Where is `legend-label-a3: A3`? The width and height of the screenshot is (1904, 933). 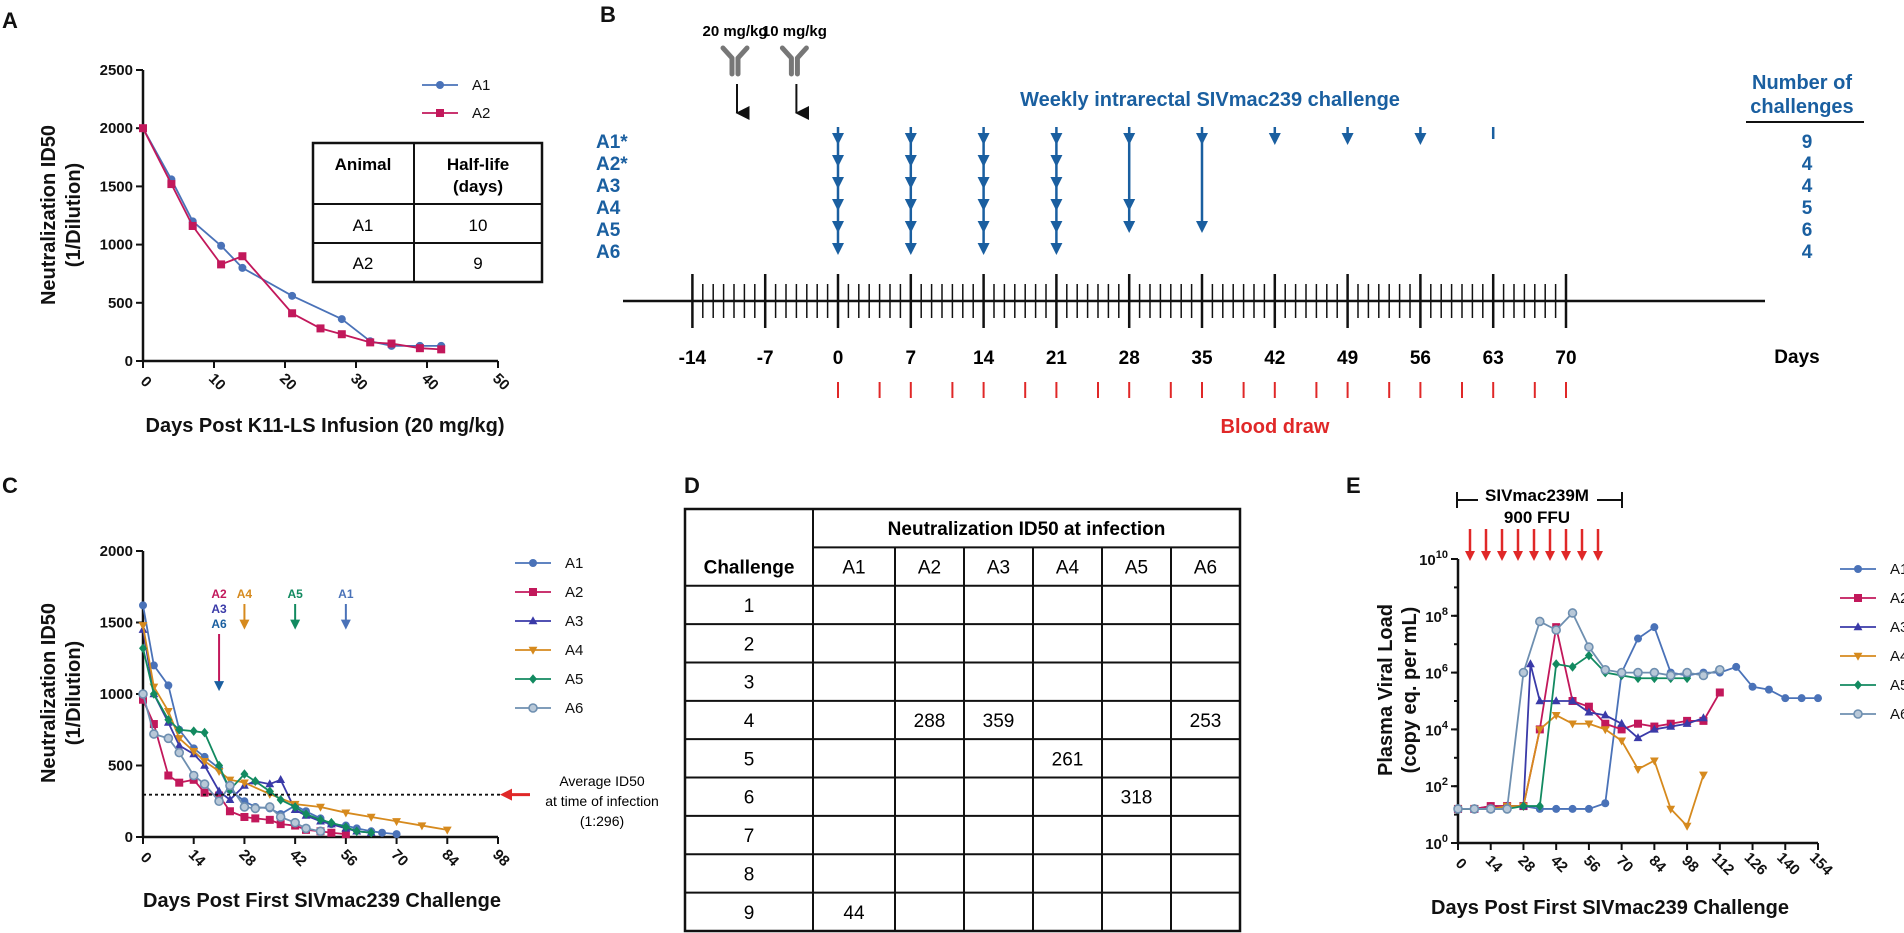
legend-label-a3: A3 is located at coordinates (1897, 627).